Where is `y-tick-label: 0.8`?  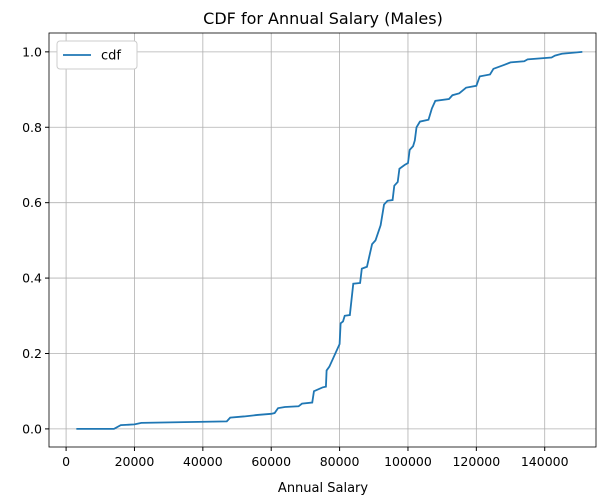
y-tick-label: 0.8 is located at coordinates (32, 127).